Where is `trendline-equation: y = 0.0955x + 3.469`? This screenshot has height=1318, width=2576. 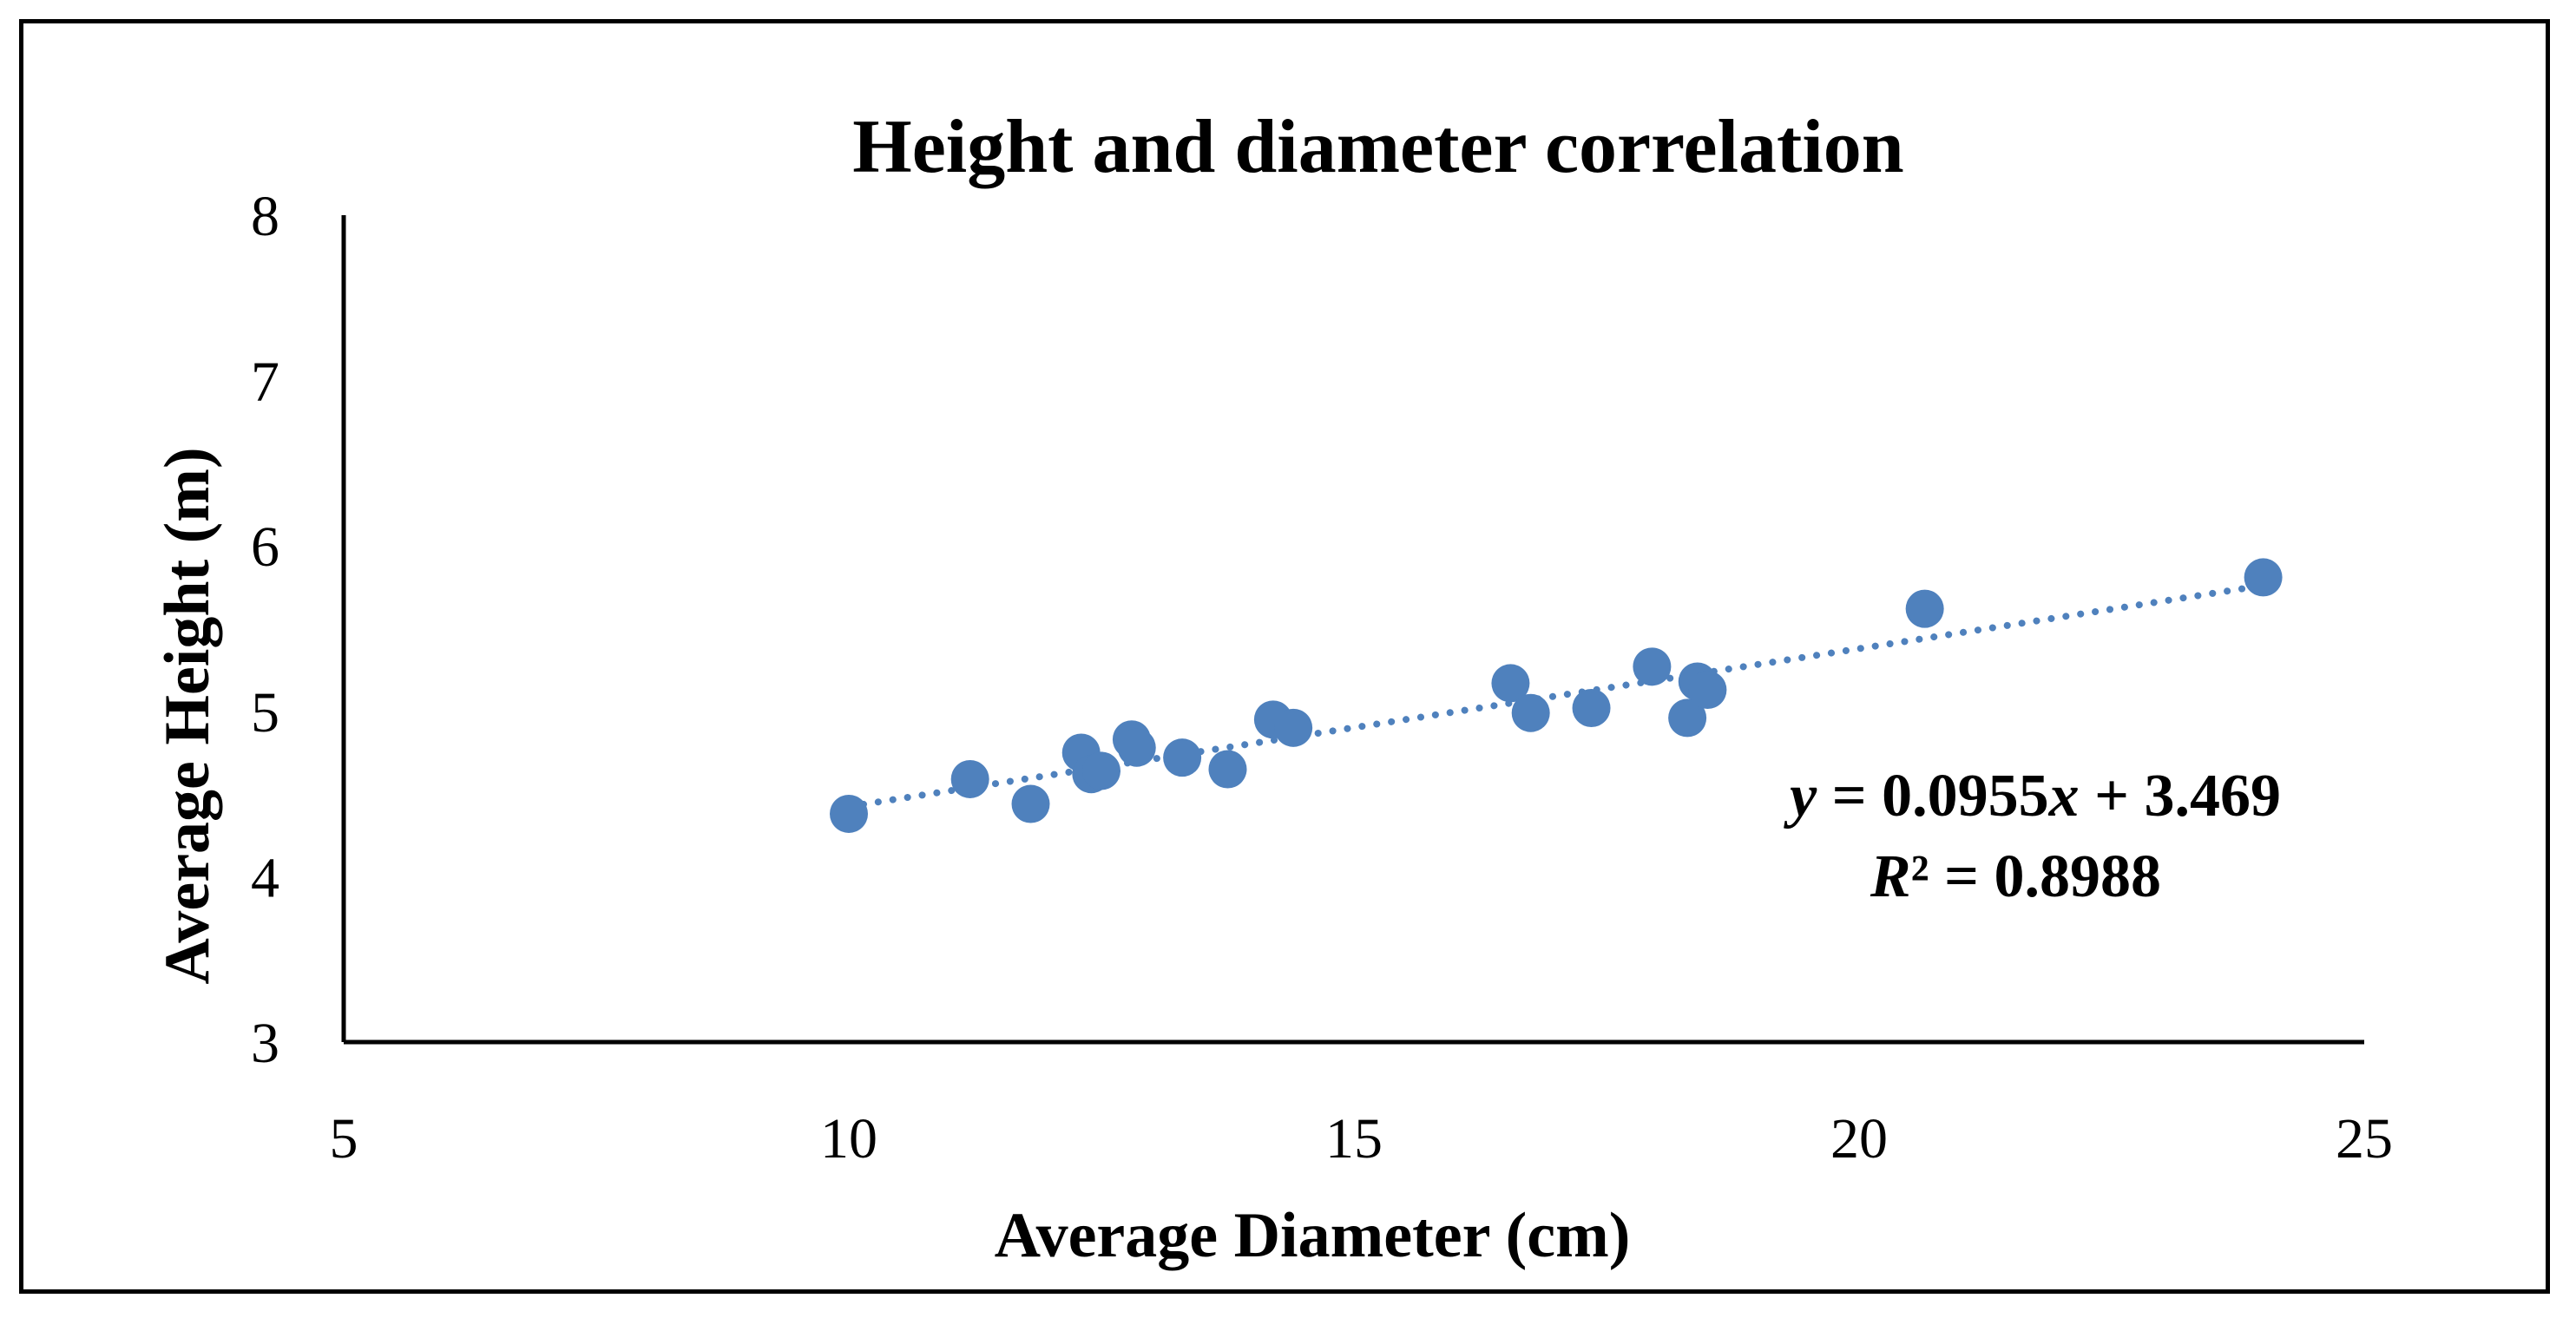 trendline-equation: y = 0.0955x + 3.469 is located at coordinates (2032, 796).